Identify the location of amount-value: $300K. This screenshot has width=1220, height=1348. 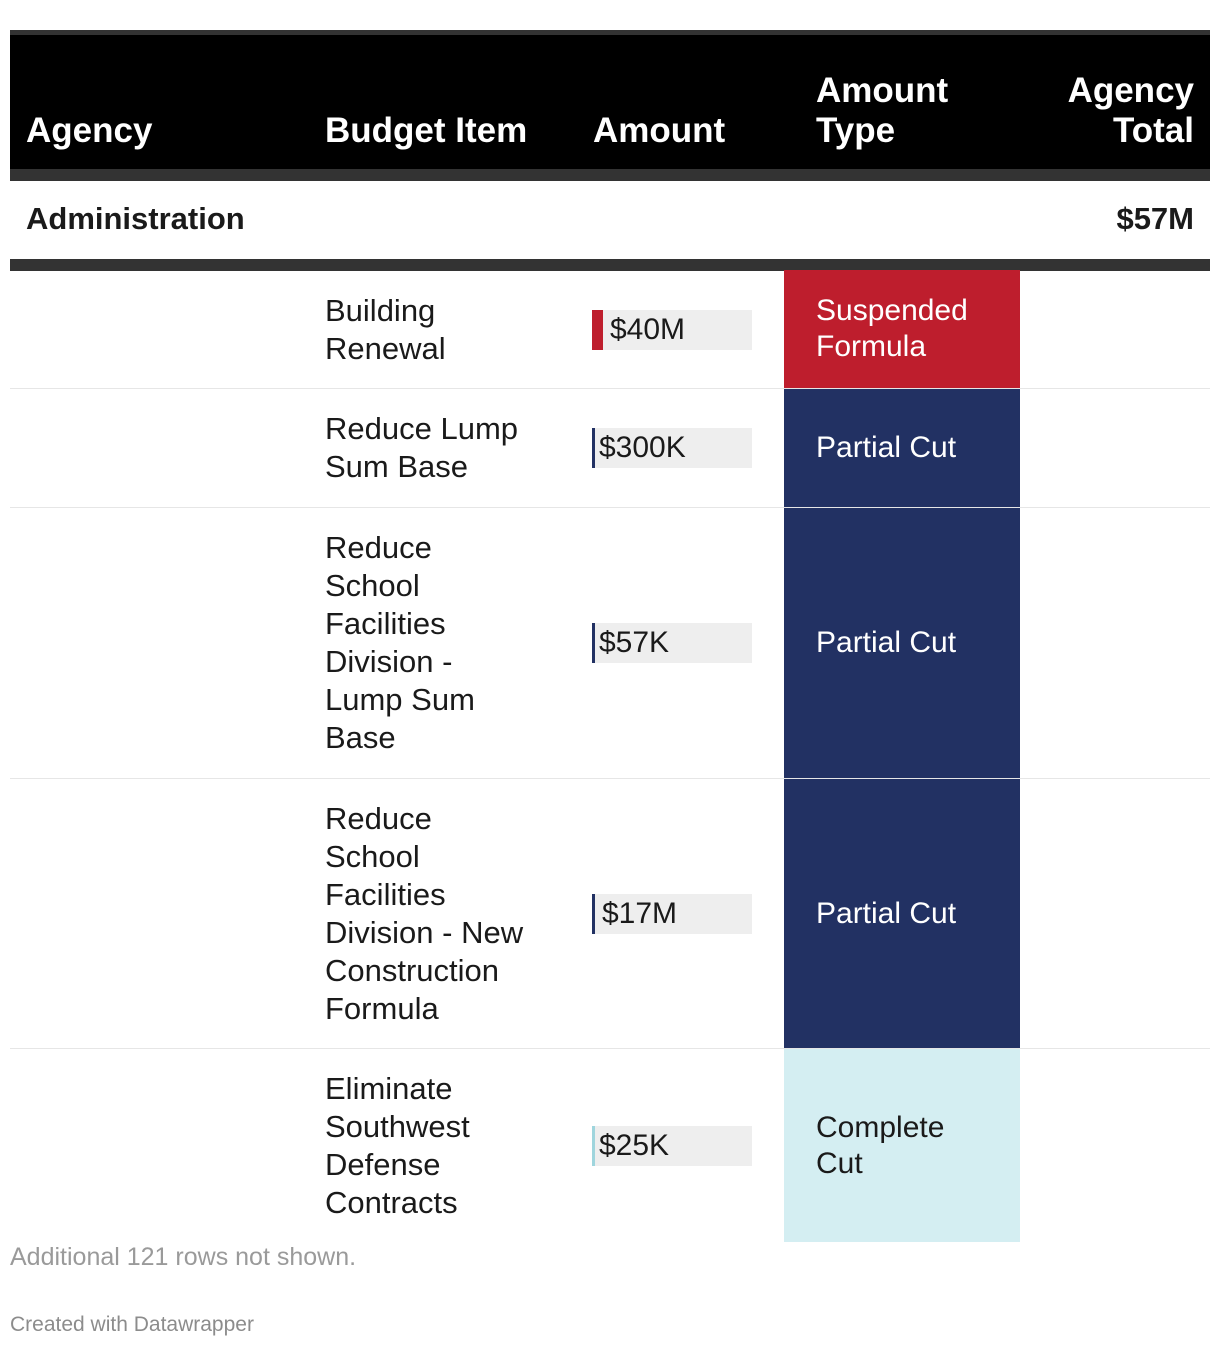
(642, 447).